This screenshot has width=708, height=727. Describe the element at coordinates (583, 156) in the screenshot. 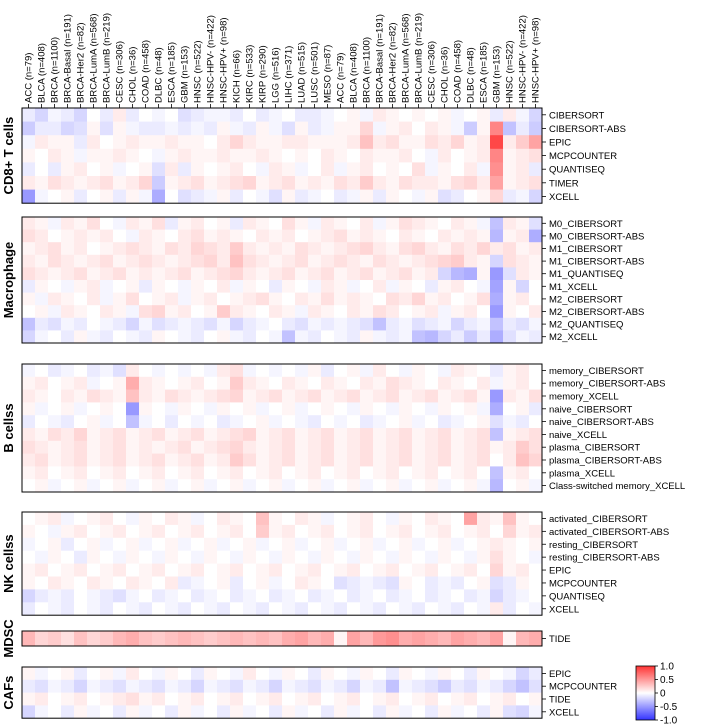

I see `row-label: MCPCOUNTER` at that location.